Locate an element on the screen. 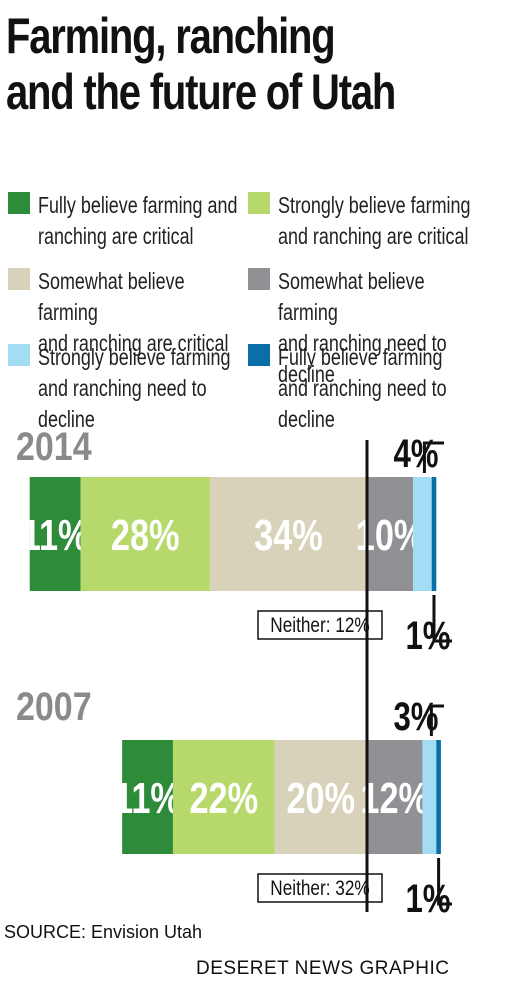 The image size is (508, 984). neither-box-2014 is located at coordinates (320, 625).